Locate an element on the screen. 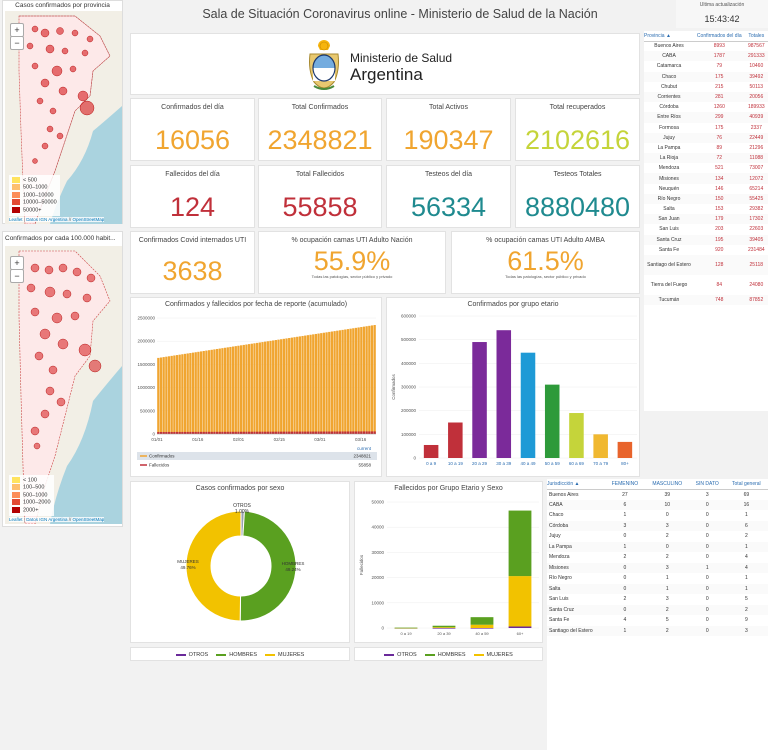 This screenshot has width=768, height=750. table-row: Neuquén 146 65214 is located at coordinates (706, 189).